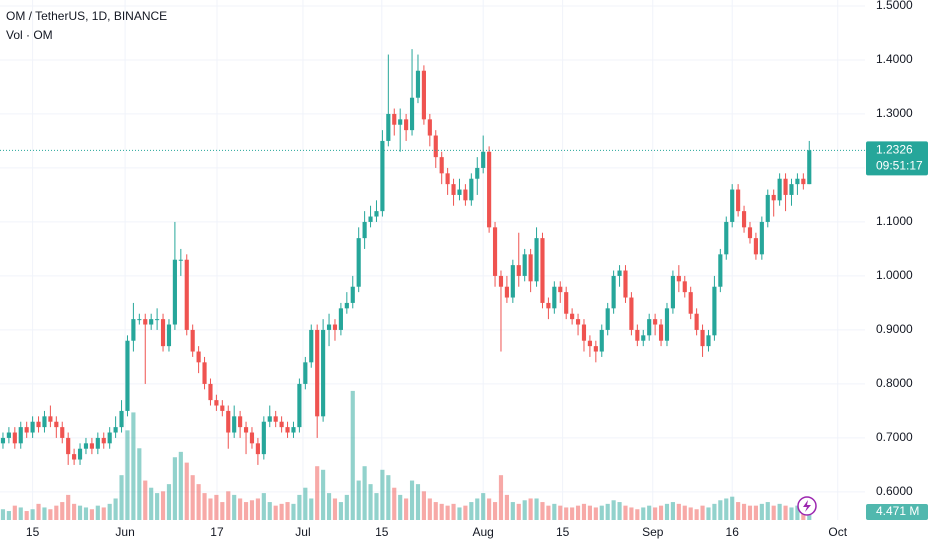 The width and height of the screenshot is (932, 550). I want to click on y-tick-label: 0.6000, so click(894, 491).